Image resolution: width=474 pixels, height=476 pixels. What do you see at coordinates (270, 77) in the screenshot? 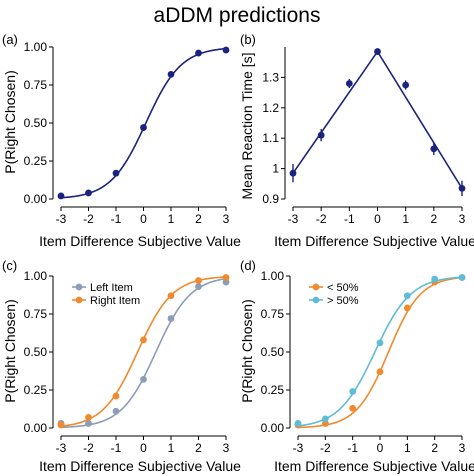
I see `y-tick-label: 1.3` at bounding box center [270, 77].